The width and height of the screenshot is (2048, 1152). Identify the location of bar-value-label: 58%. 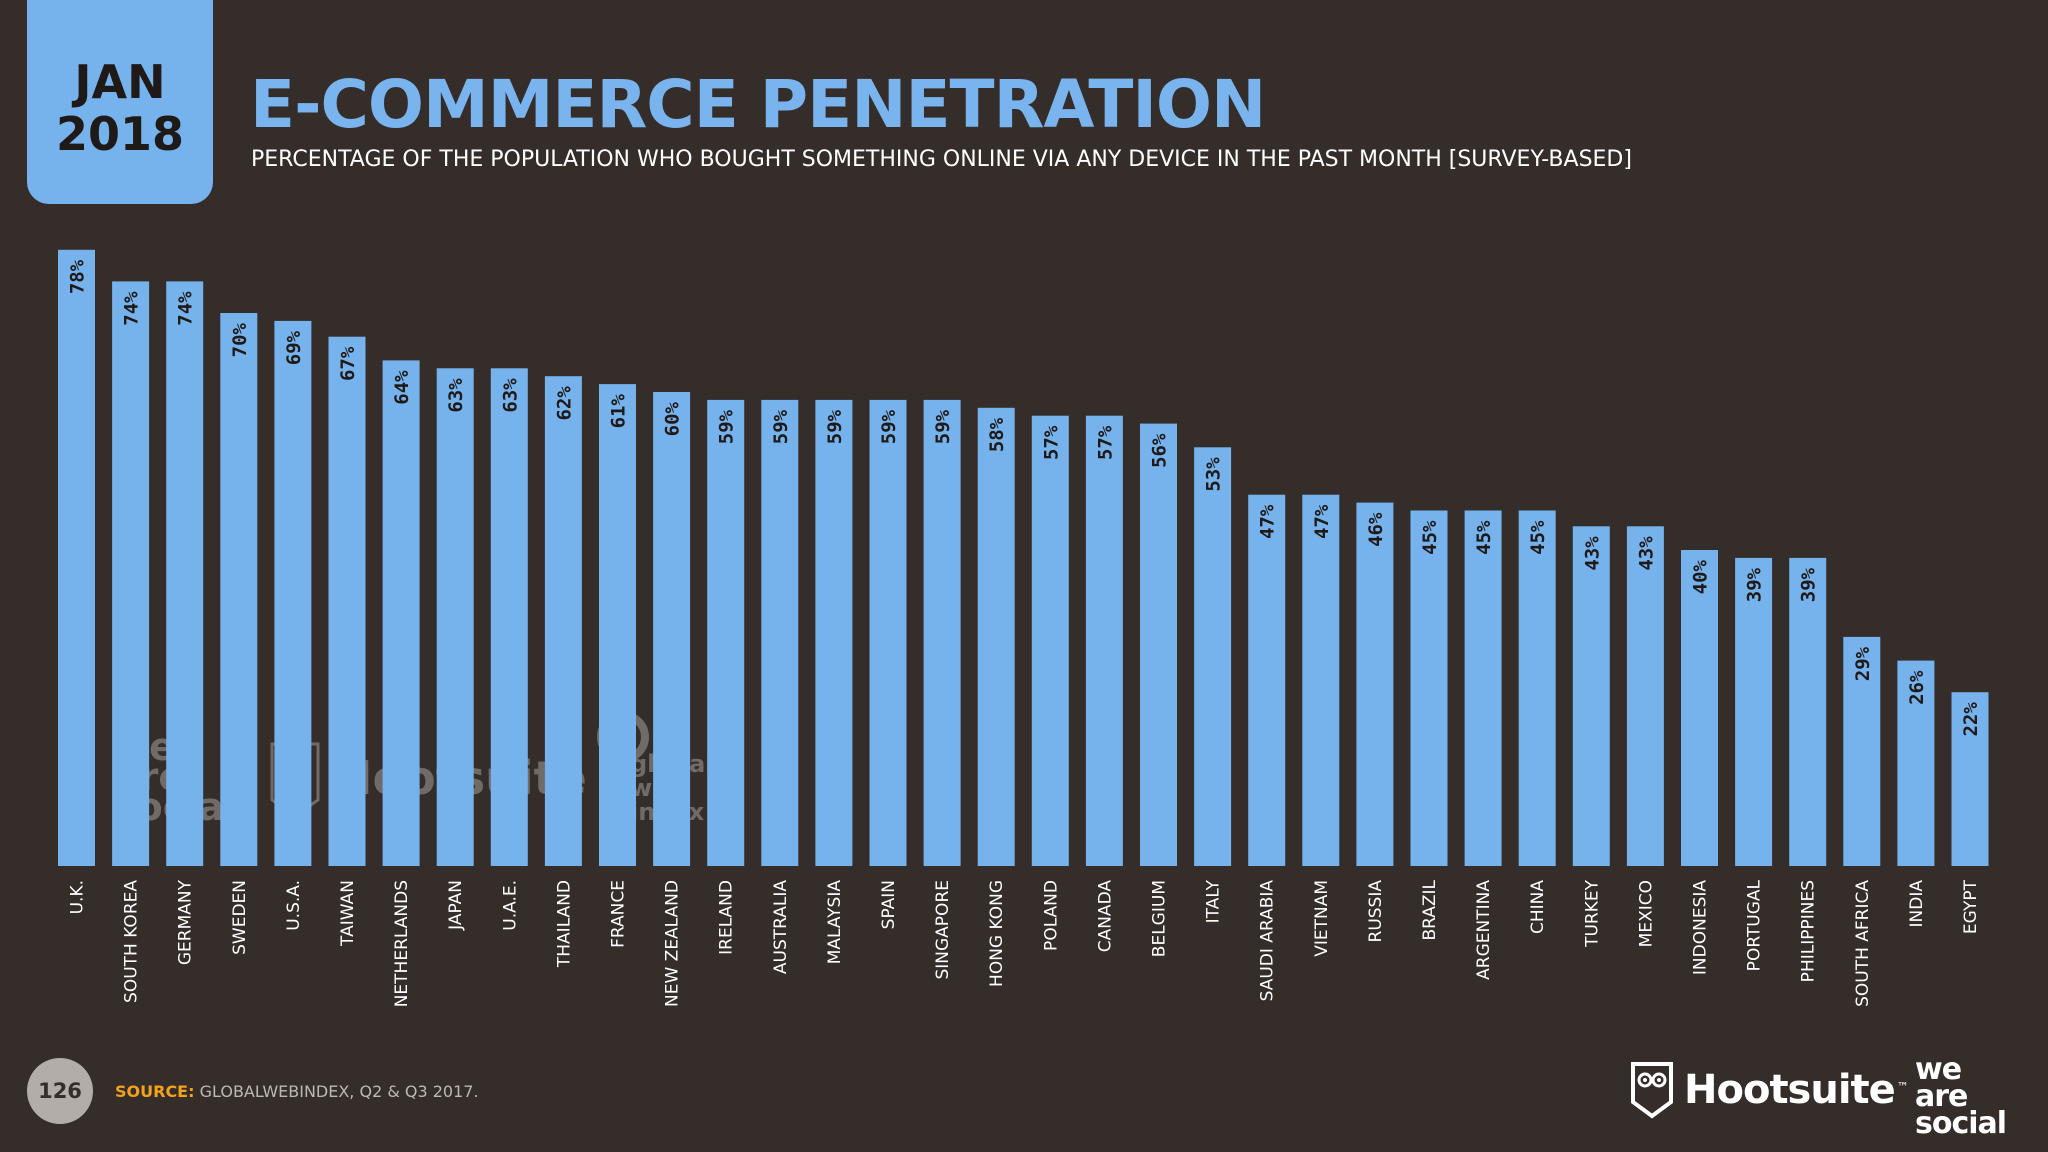
(997, 434).